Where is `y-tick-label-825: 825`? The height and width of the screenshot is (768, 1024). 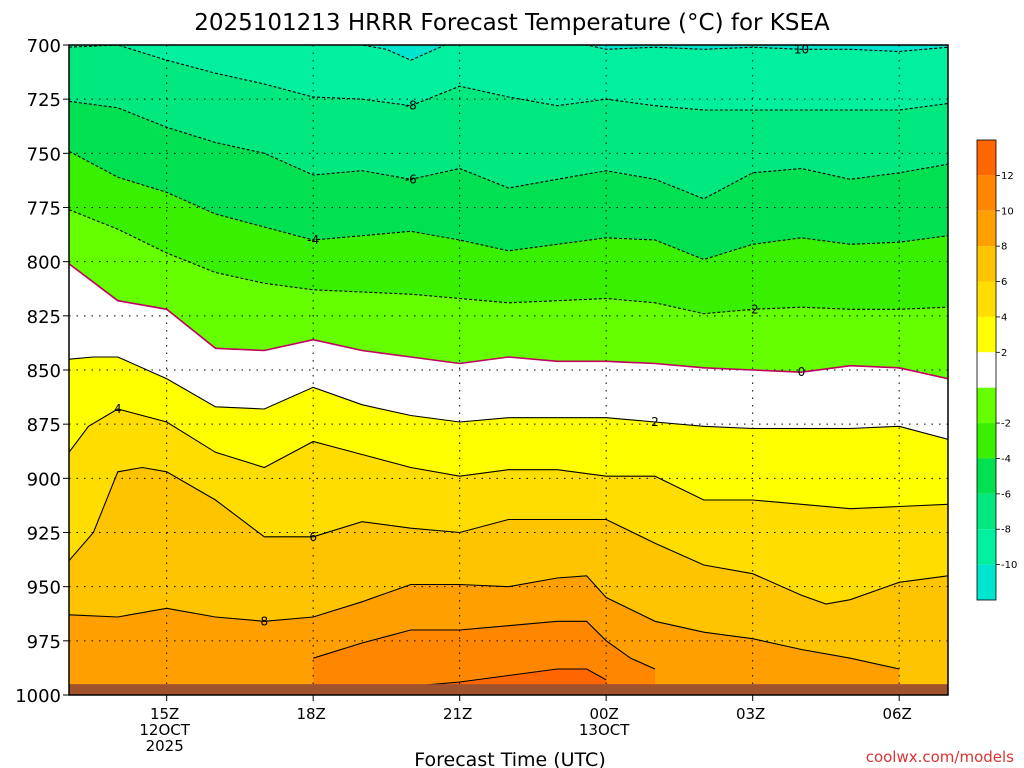
y-tick-label-825: 825 is located at coordinates (44, 317).